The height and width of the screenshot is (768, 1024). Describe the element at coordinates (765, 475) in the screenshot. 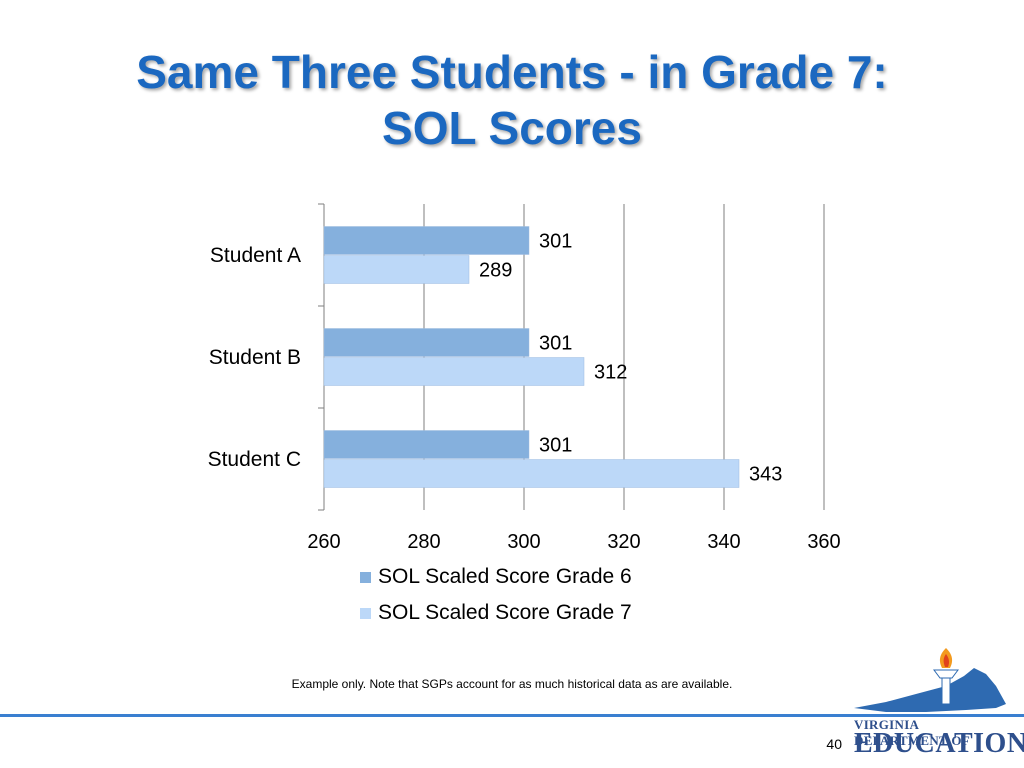

I see `data-label: 343` at that location.